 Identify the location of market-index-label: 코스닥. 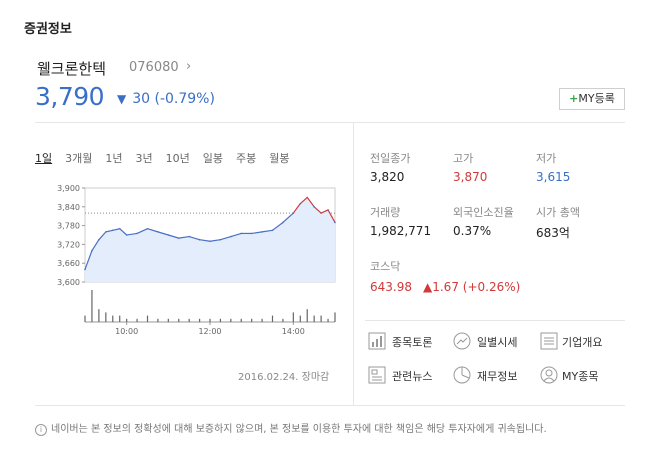
(385, 266).